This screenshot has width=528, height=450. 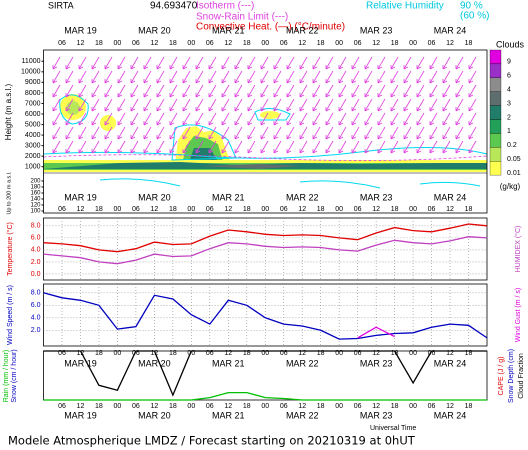 I want to click on series-label: HUMIDEX (°C), so click(x=518, y=249).